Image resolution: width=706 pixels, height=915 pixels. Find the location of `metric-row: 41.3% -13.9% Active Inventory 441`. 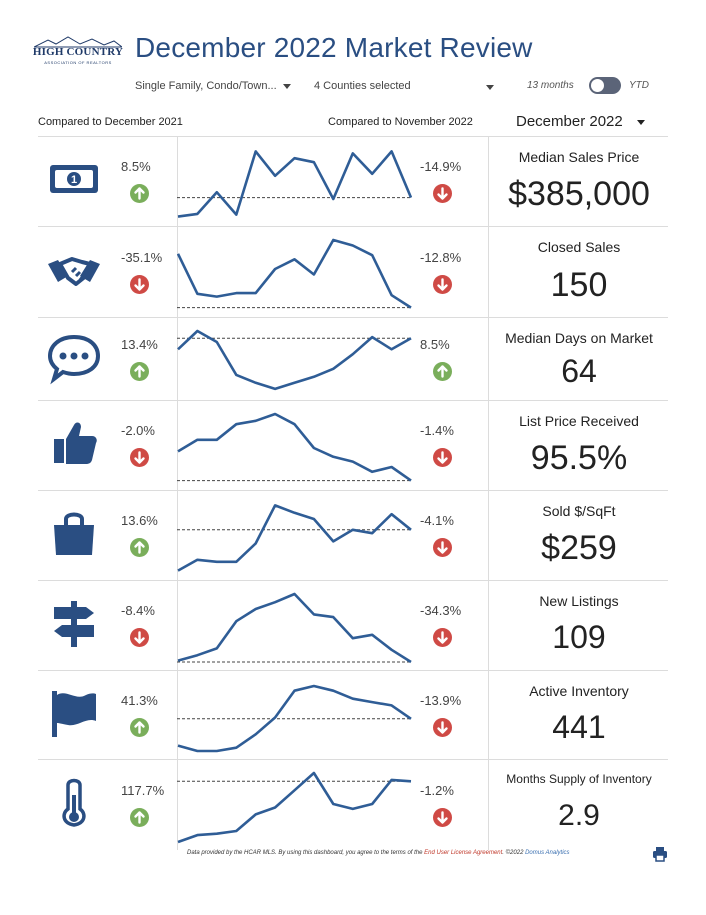

metric-row: 41.3% -13.9% Active Inventory 441 is located at coordinates (353, 714).